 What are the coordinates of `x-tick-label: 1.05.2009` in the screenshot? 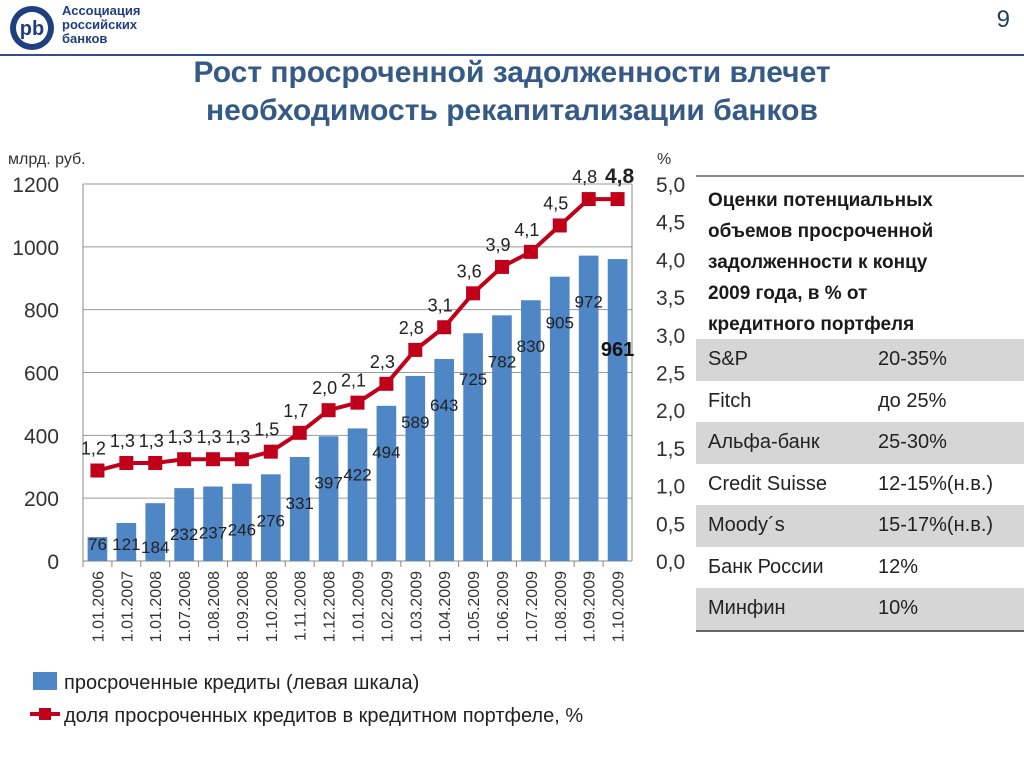 It's located at (474, 606).